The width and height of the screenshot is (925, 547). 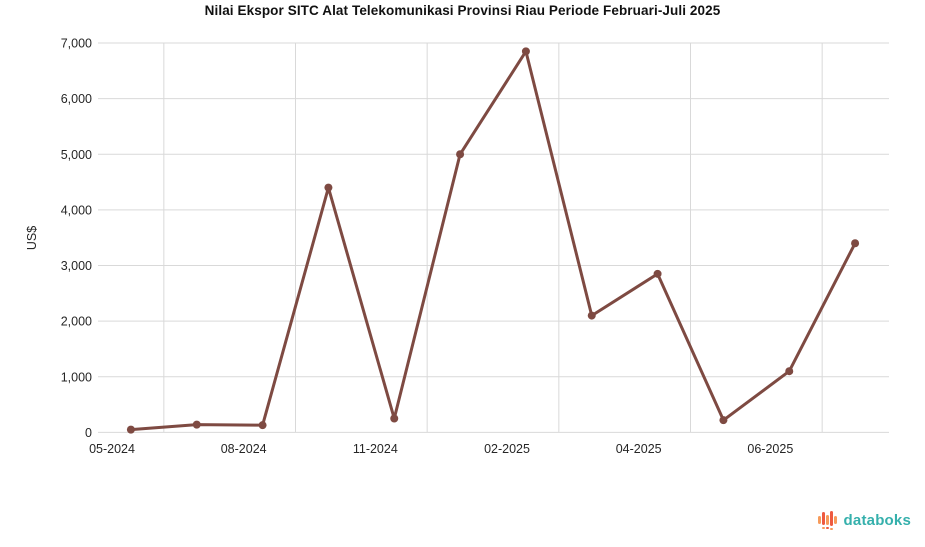 What do you see at coordinates (76, 377) in the screenshot?
I see `y-tick-label: 1,000` at bounding box center [76, 377].